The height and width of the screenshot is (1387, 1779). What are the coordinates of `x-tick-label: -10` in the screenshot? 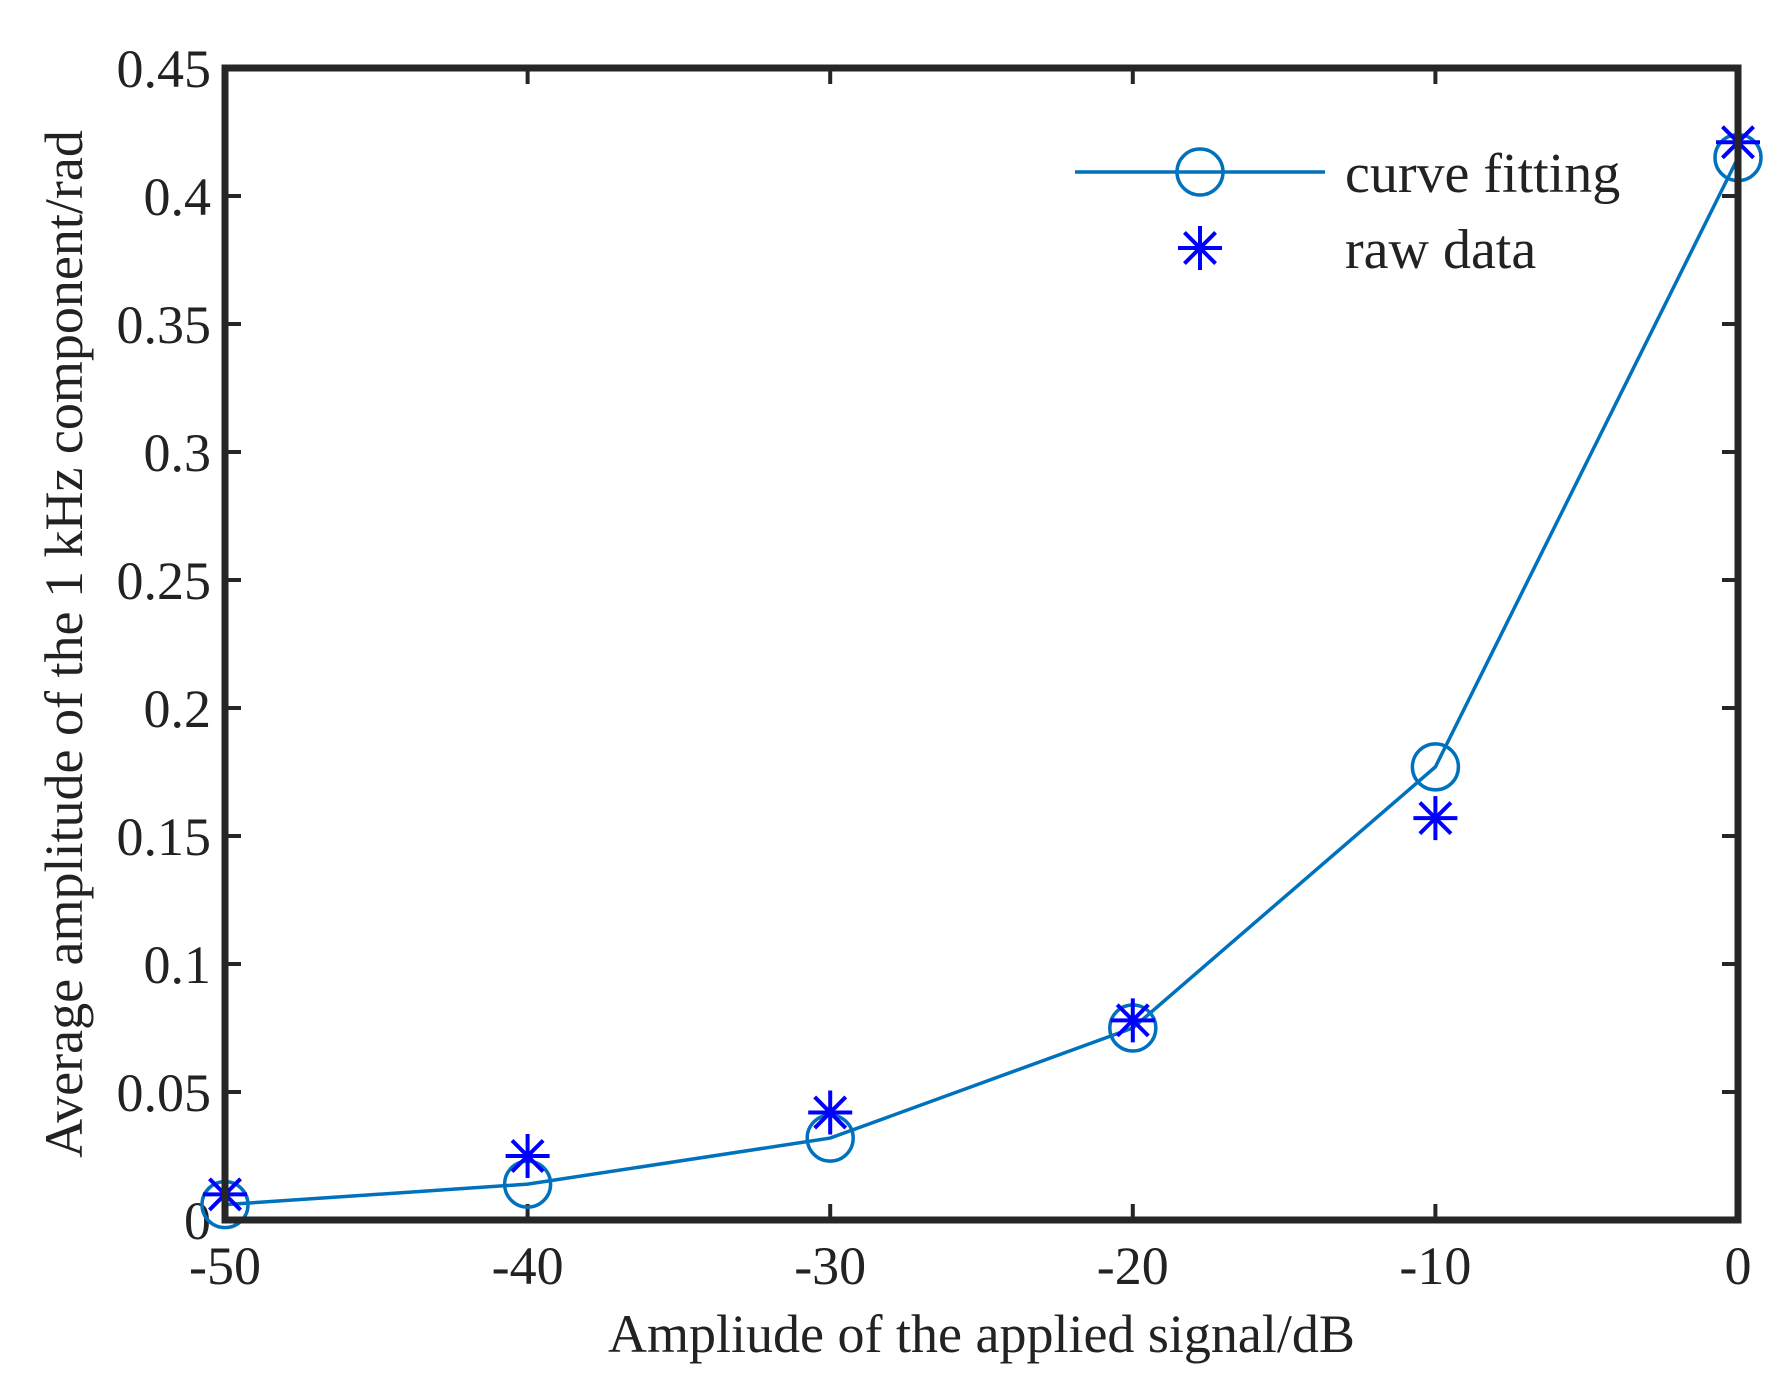 It's located at (1435, 1266).